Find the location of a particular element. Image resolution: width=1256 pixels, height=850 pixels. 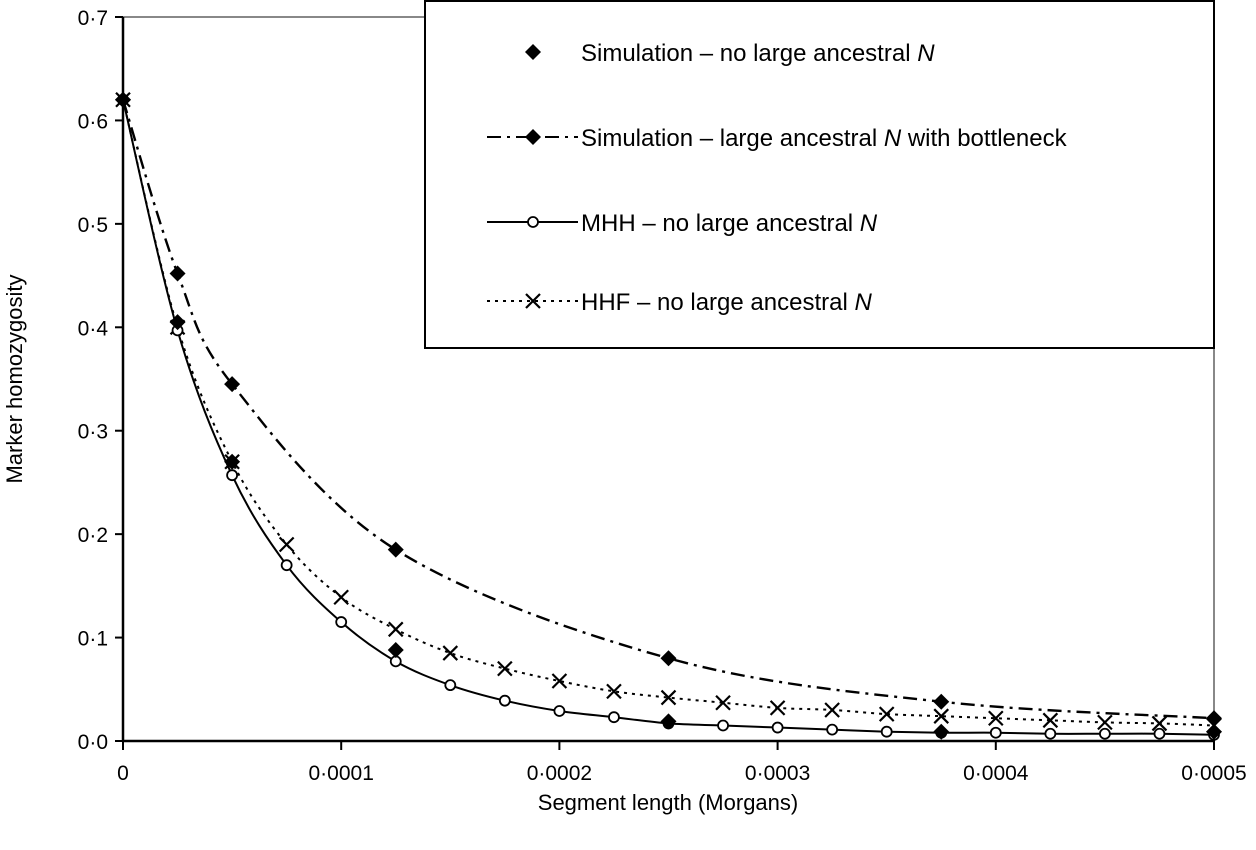

legend-label: Simulation – no large ancestral N is located at coordinates (758, 53).